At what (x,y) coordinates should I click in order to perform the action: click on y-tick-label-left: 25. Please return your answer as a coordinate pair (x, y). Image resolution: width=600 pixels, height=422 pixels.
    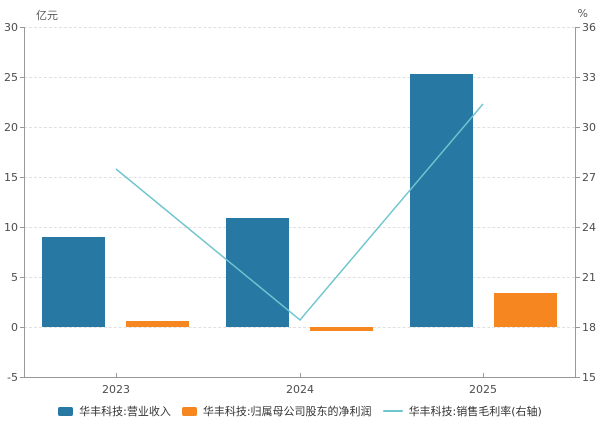
    Looking at the image, I should click on (11, 77).